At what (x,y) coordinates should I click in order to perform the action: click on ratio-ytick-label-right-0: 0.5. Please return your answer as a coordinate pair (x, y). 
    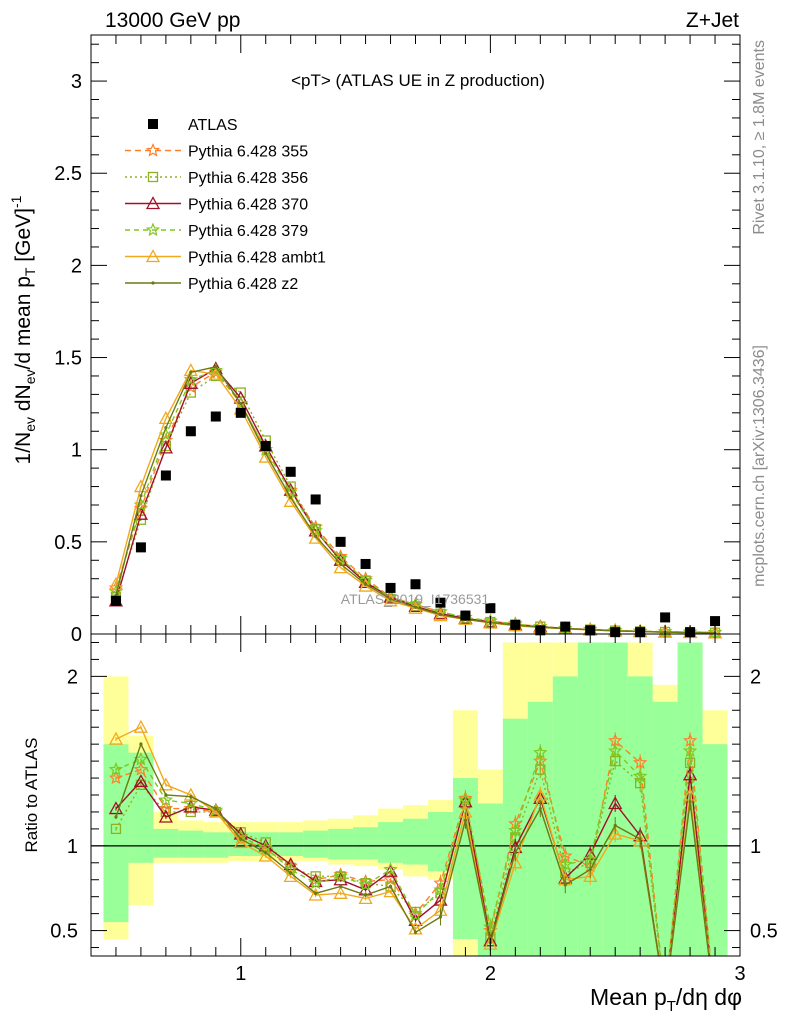
    Looking at the image, I should click on (764, 932).